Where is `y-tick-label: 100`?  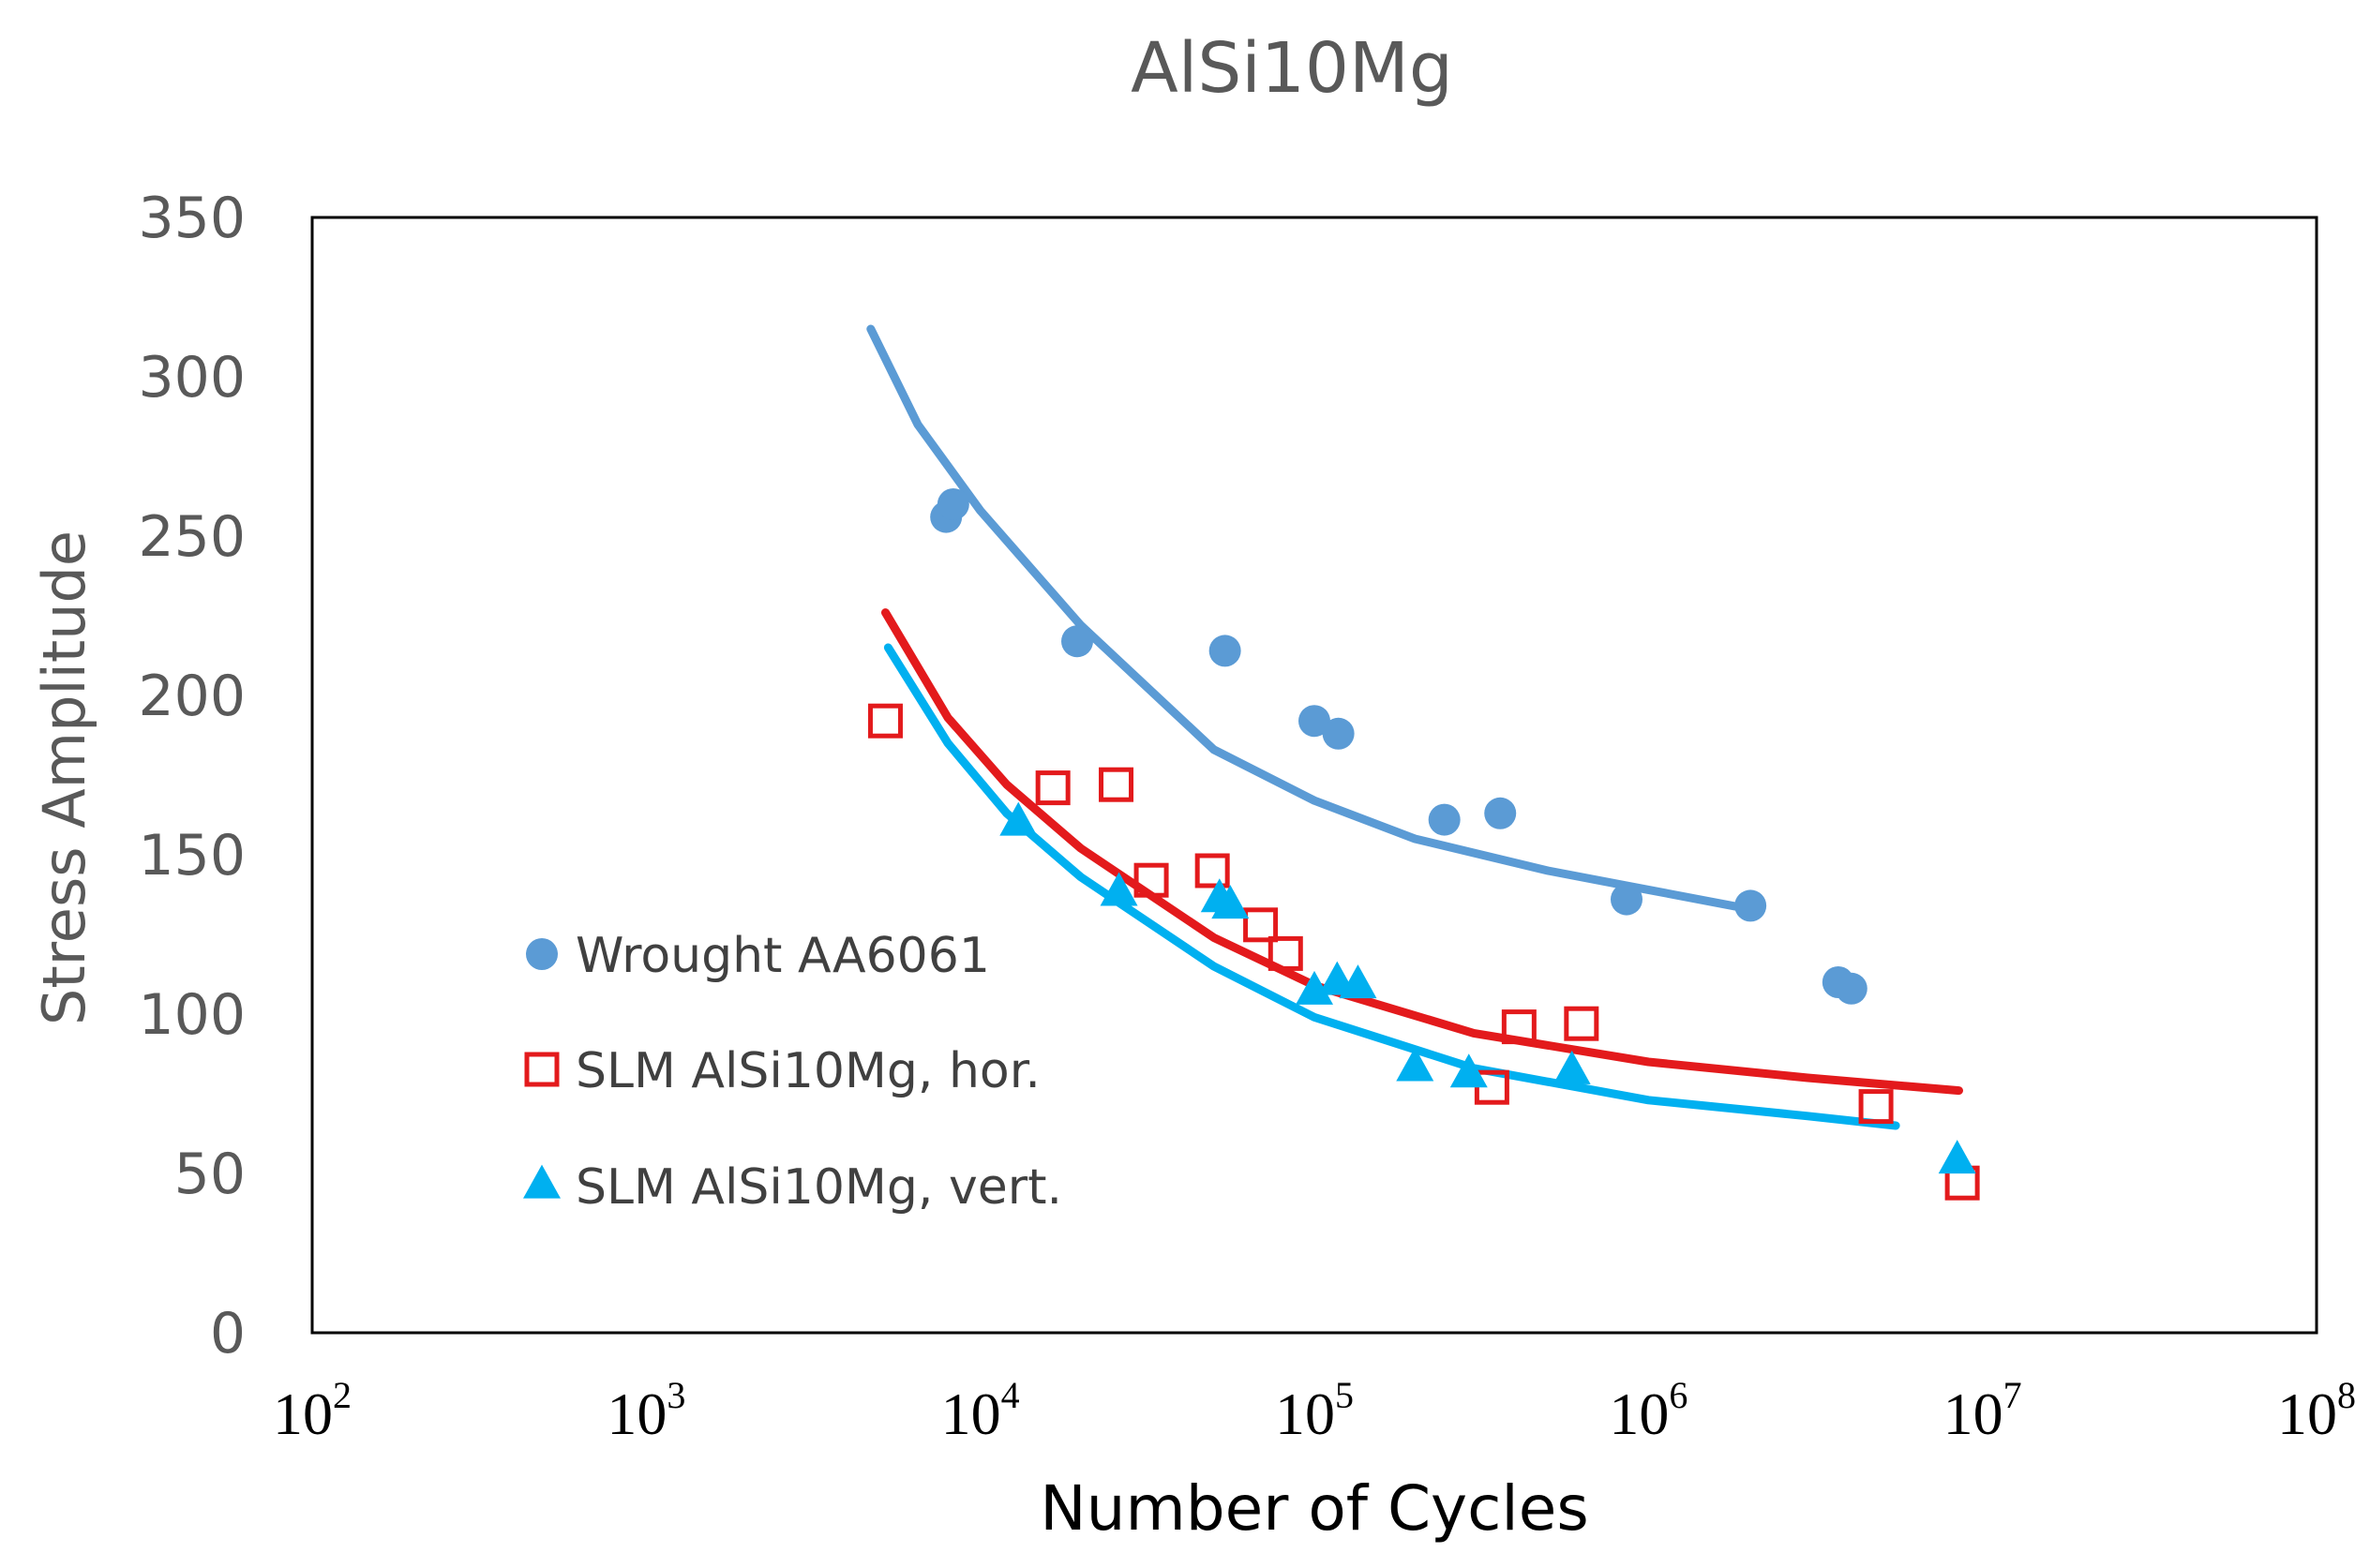 y-tick-label: 100 is located at coordinates (192, 1015).